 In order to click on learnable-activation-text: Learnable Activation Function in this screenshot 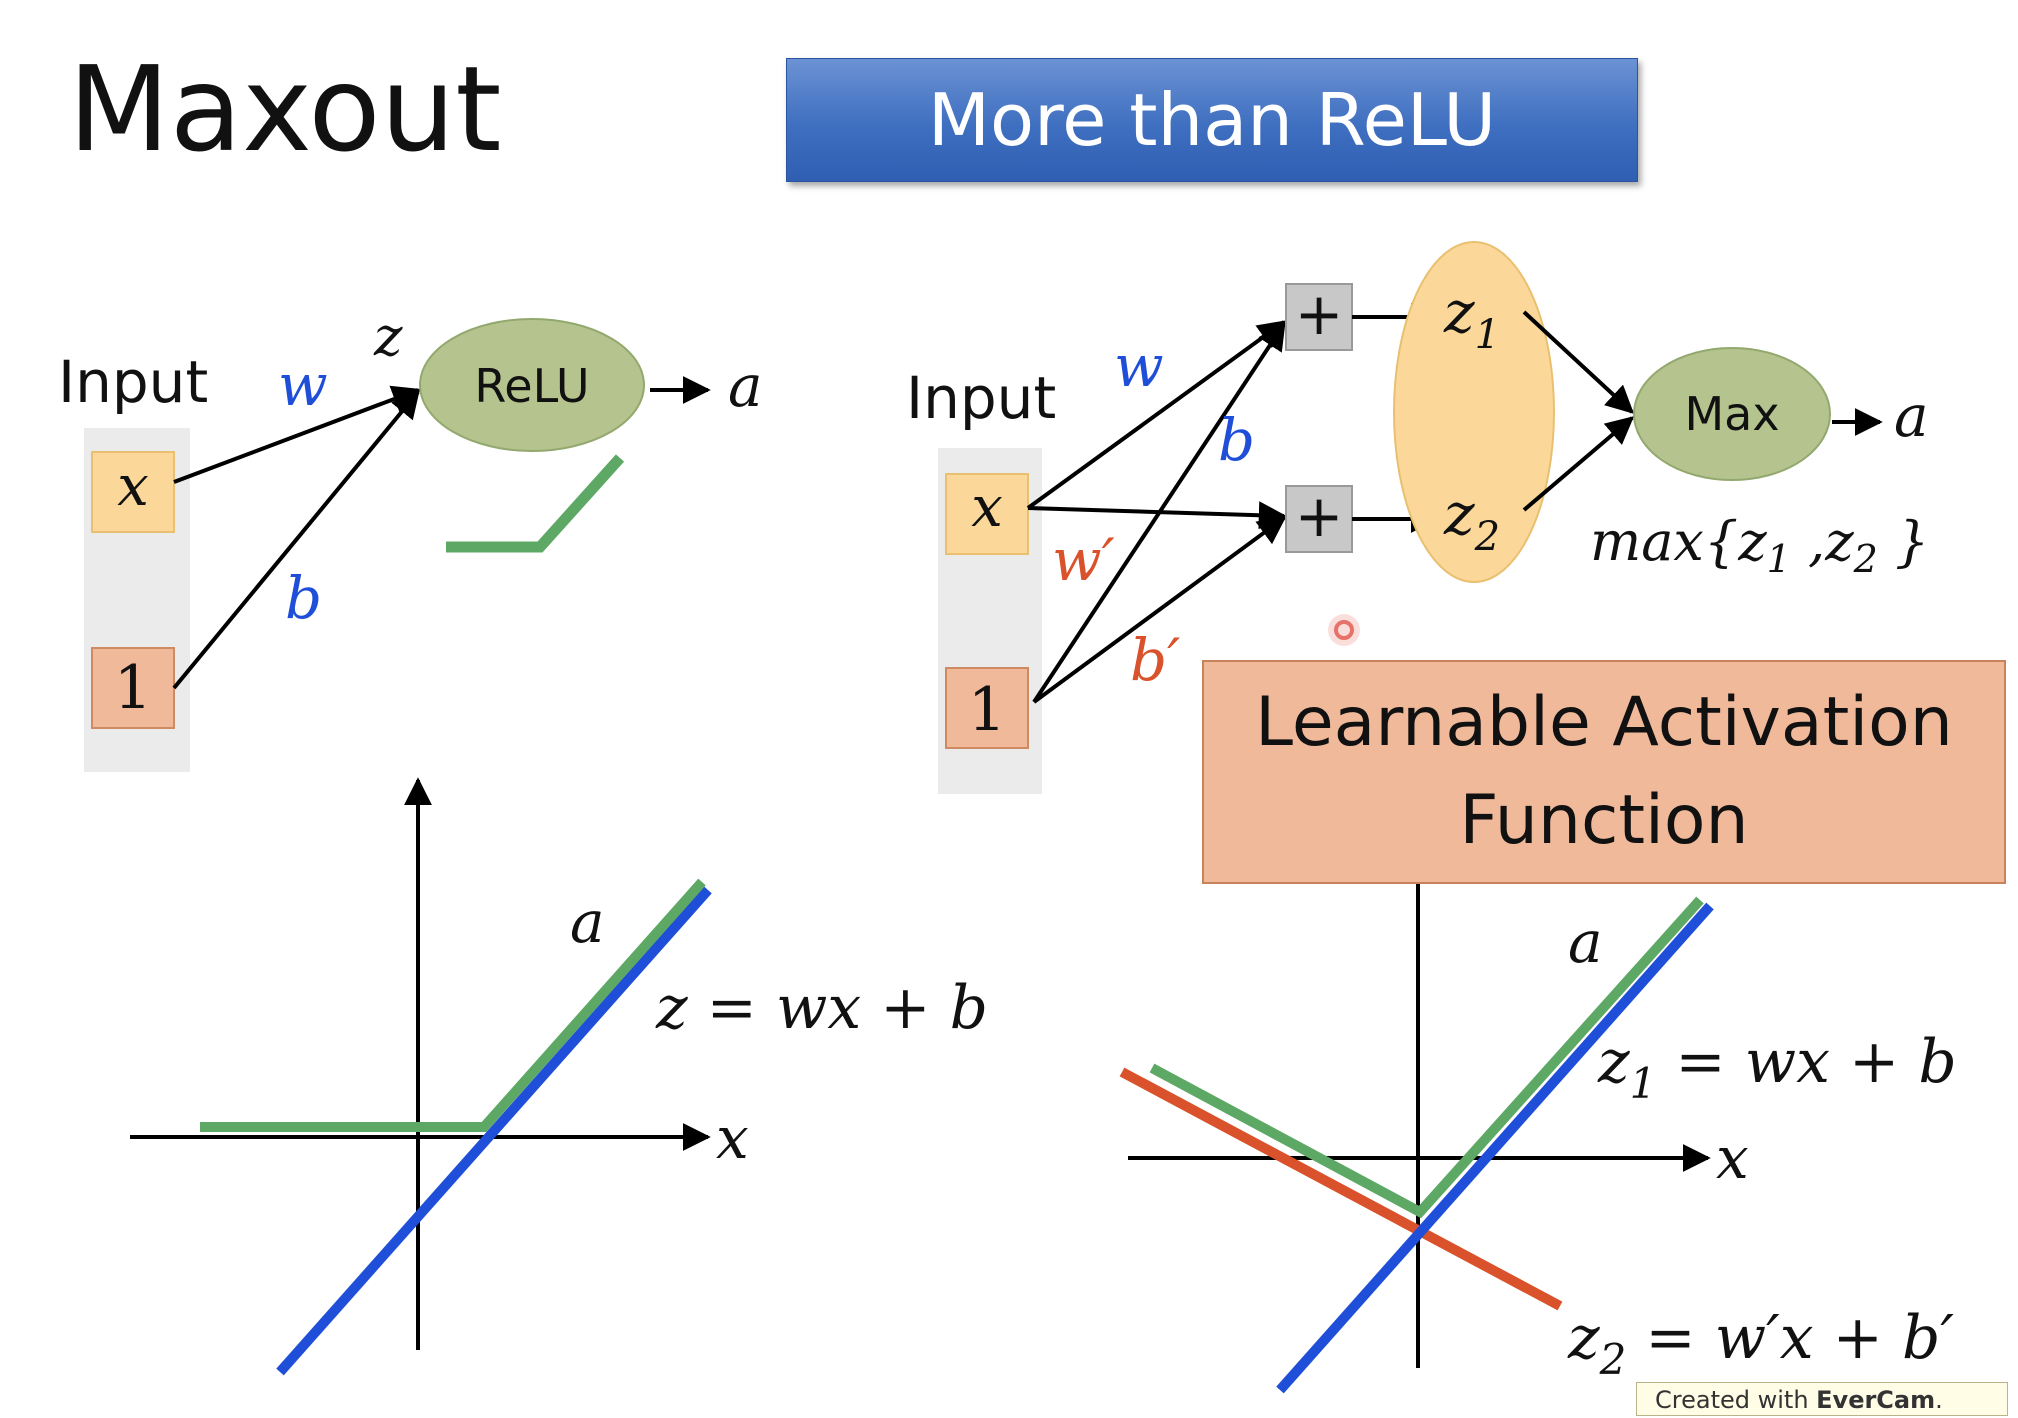, I will do `click(1604, 771)`.